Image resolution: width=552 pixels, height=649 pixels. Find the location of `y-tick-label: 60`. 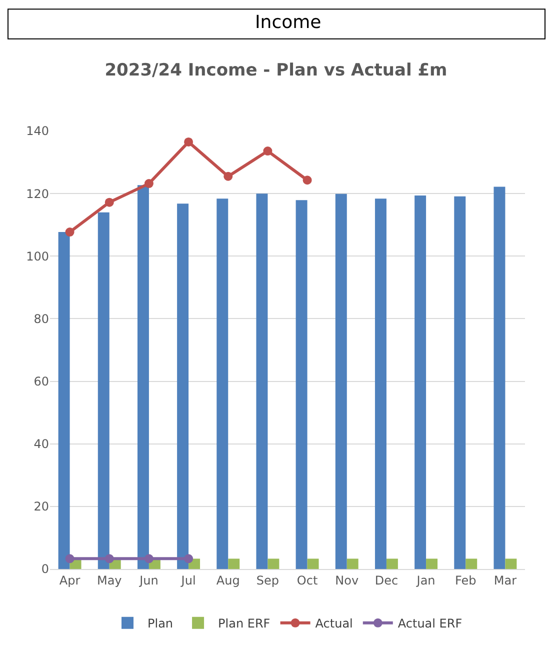

y-tick-label: 60 is located at coordinates (41, 381).